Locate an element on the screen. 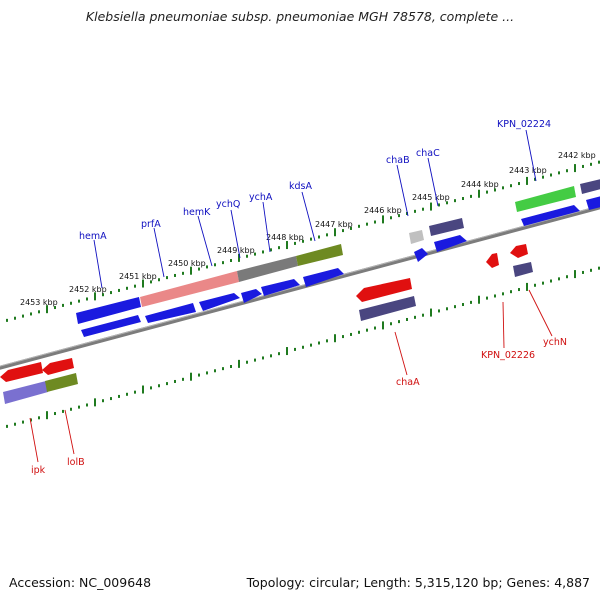 The height and width of the screenshot is (600, 600). gene-ychA is located at coordinates (280, 287).